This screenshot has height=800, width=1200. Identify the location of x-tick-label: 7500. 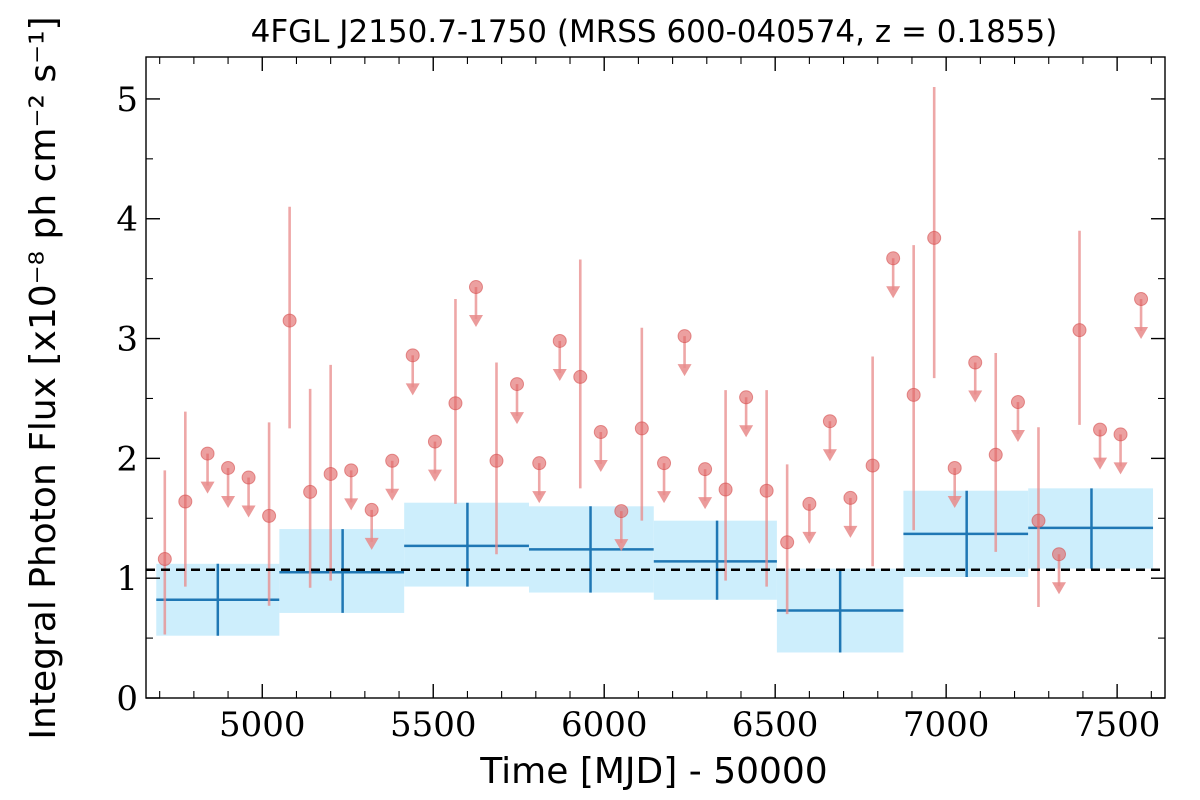
(1117, 725).